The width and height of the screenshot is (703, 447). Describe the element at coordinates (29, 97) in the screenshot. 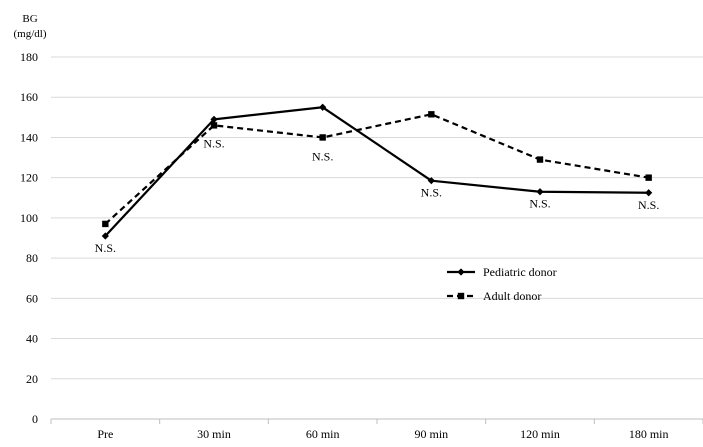

I see `y-tick-label: 160` at that location.